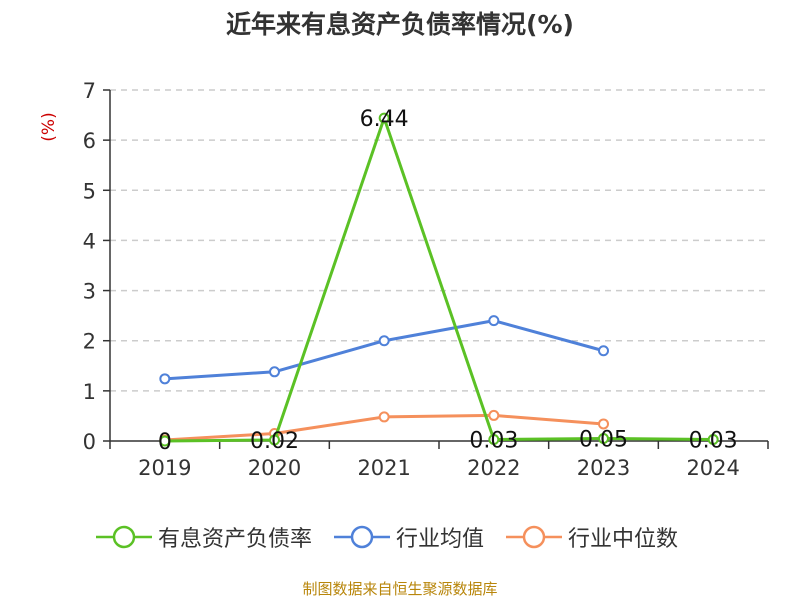  I want to click on legend-label: 行业均值, so click(440, 539).